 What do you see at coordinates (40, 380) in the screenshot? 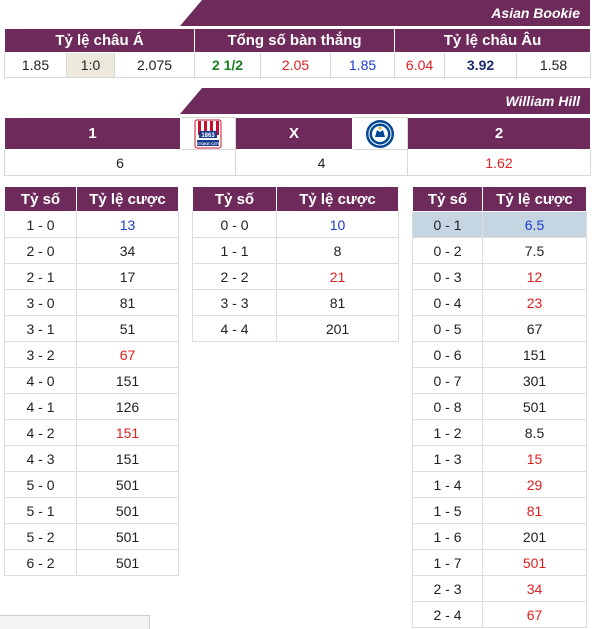
I see `score-value: 4 - 0` at bounding box center [40, 380].